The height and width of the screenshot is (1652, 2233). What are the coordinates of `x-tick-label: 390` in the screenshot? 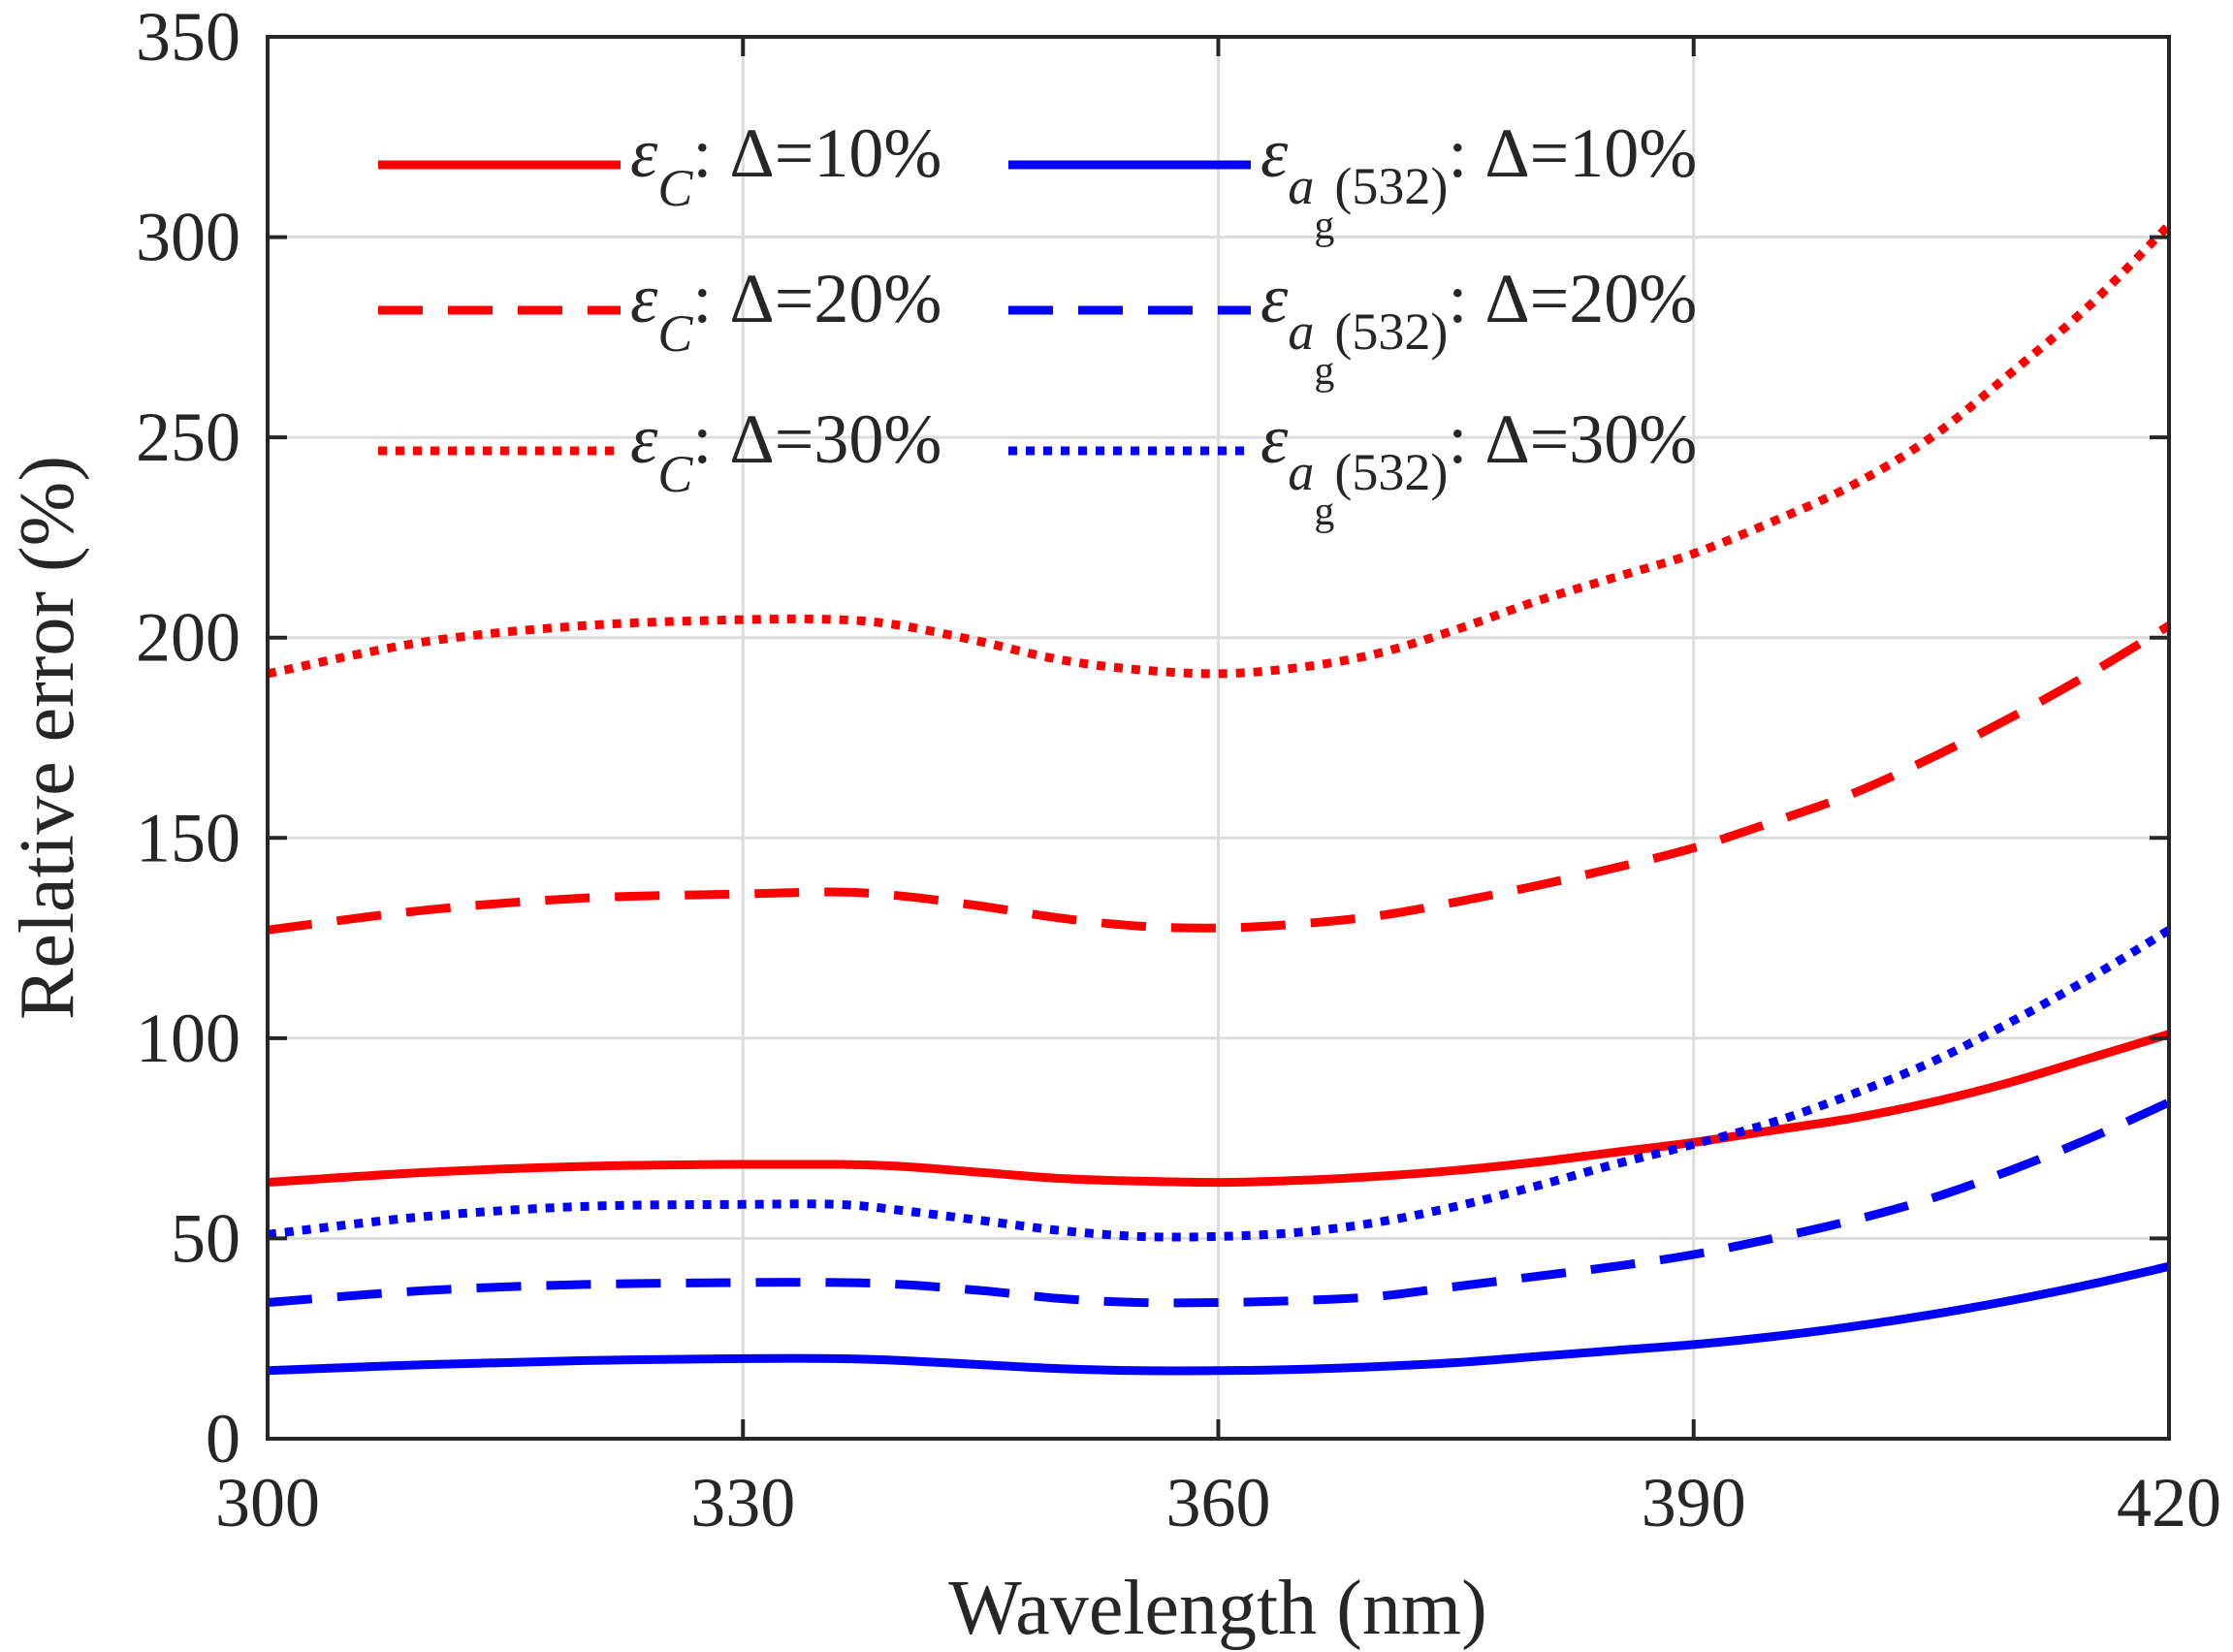 It's located at (1694, 1503).